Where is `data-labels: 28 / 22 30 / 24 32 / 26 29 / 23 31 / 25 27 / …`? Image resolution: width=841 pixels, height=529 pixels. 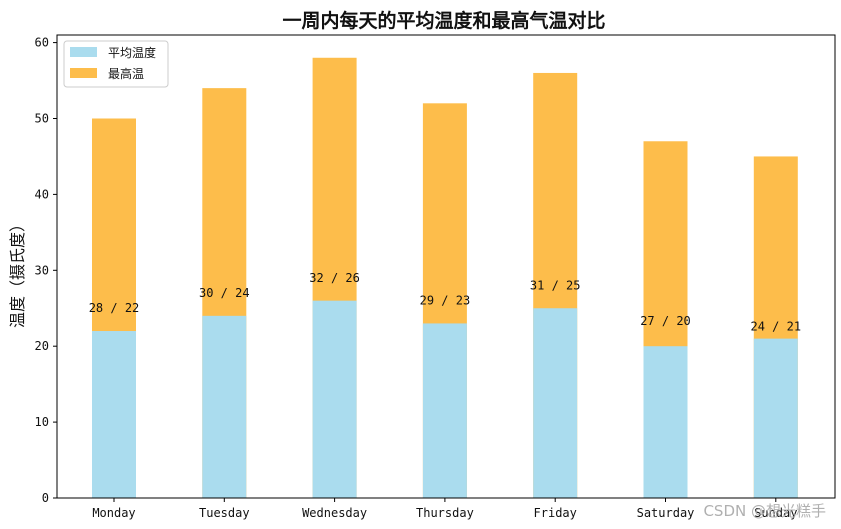
data-labels: 28 / 22 30 / 24 32 / 26 29 / 23 31 / 25 27 / … is located at coordinates (445, 302).